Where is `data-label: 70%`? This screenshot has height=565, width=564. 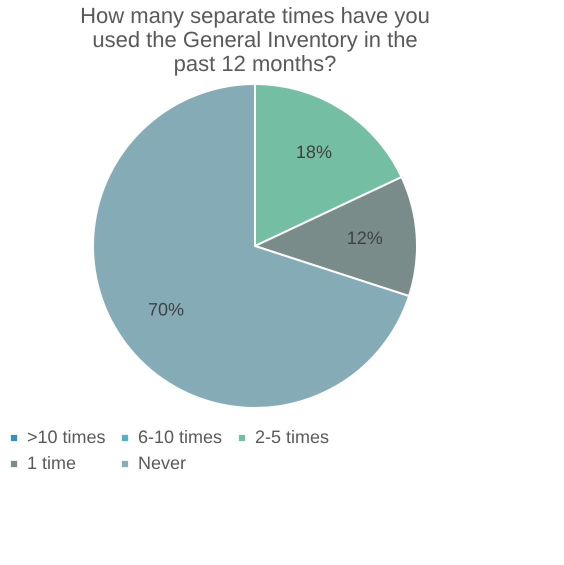
data-label: 70% is located at coordinates (166, 310).